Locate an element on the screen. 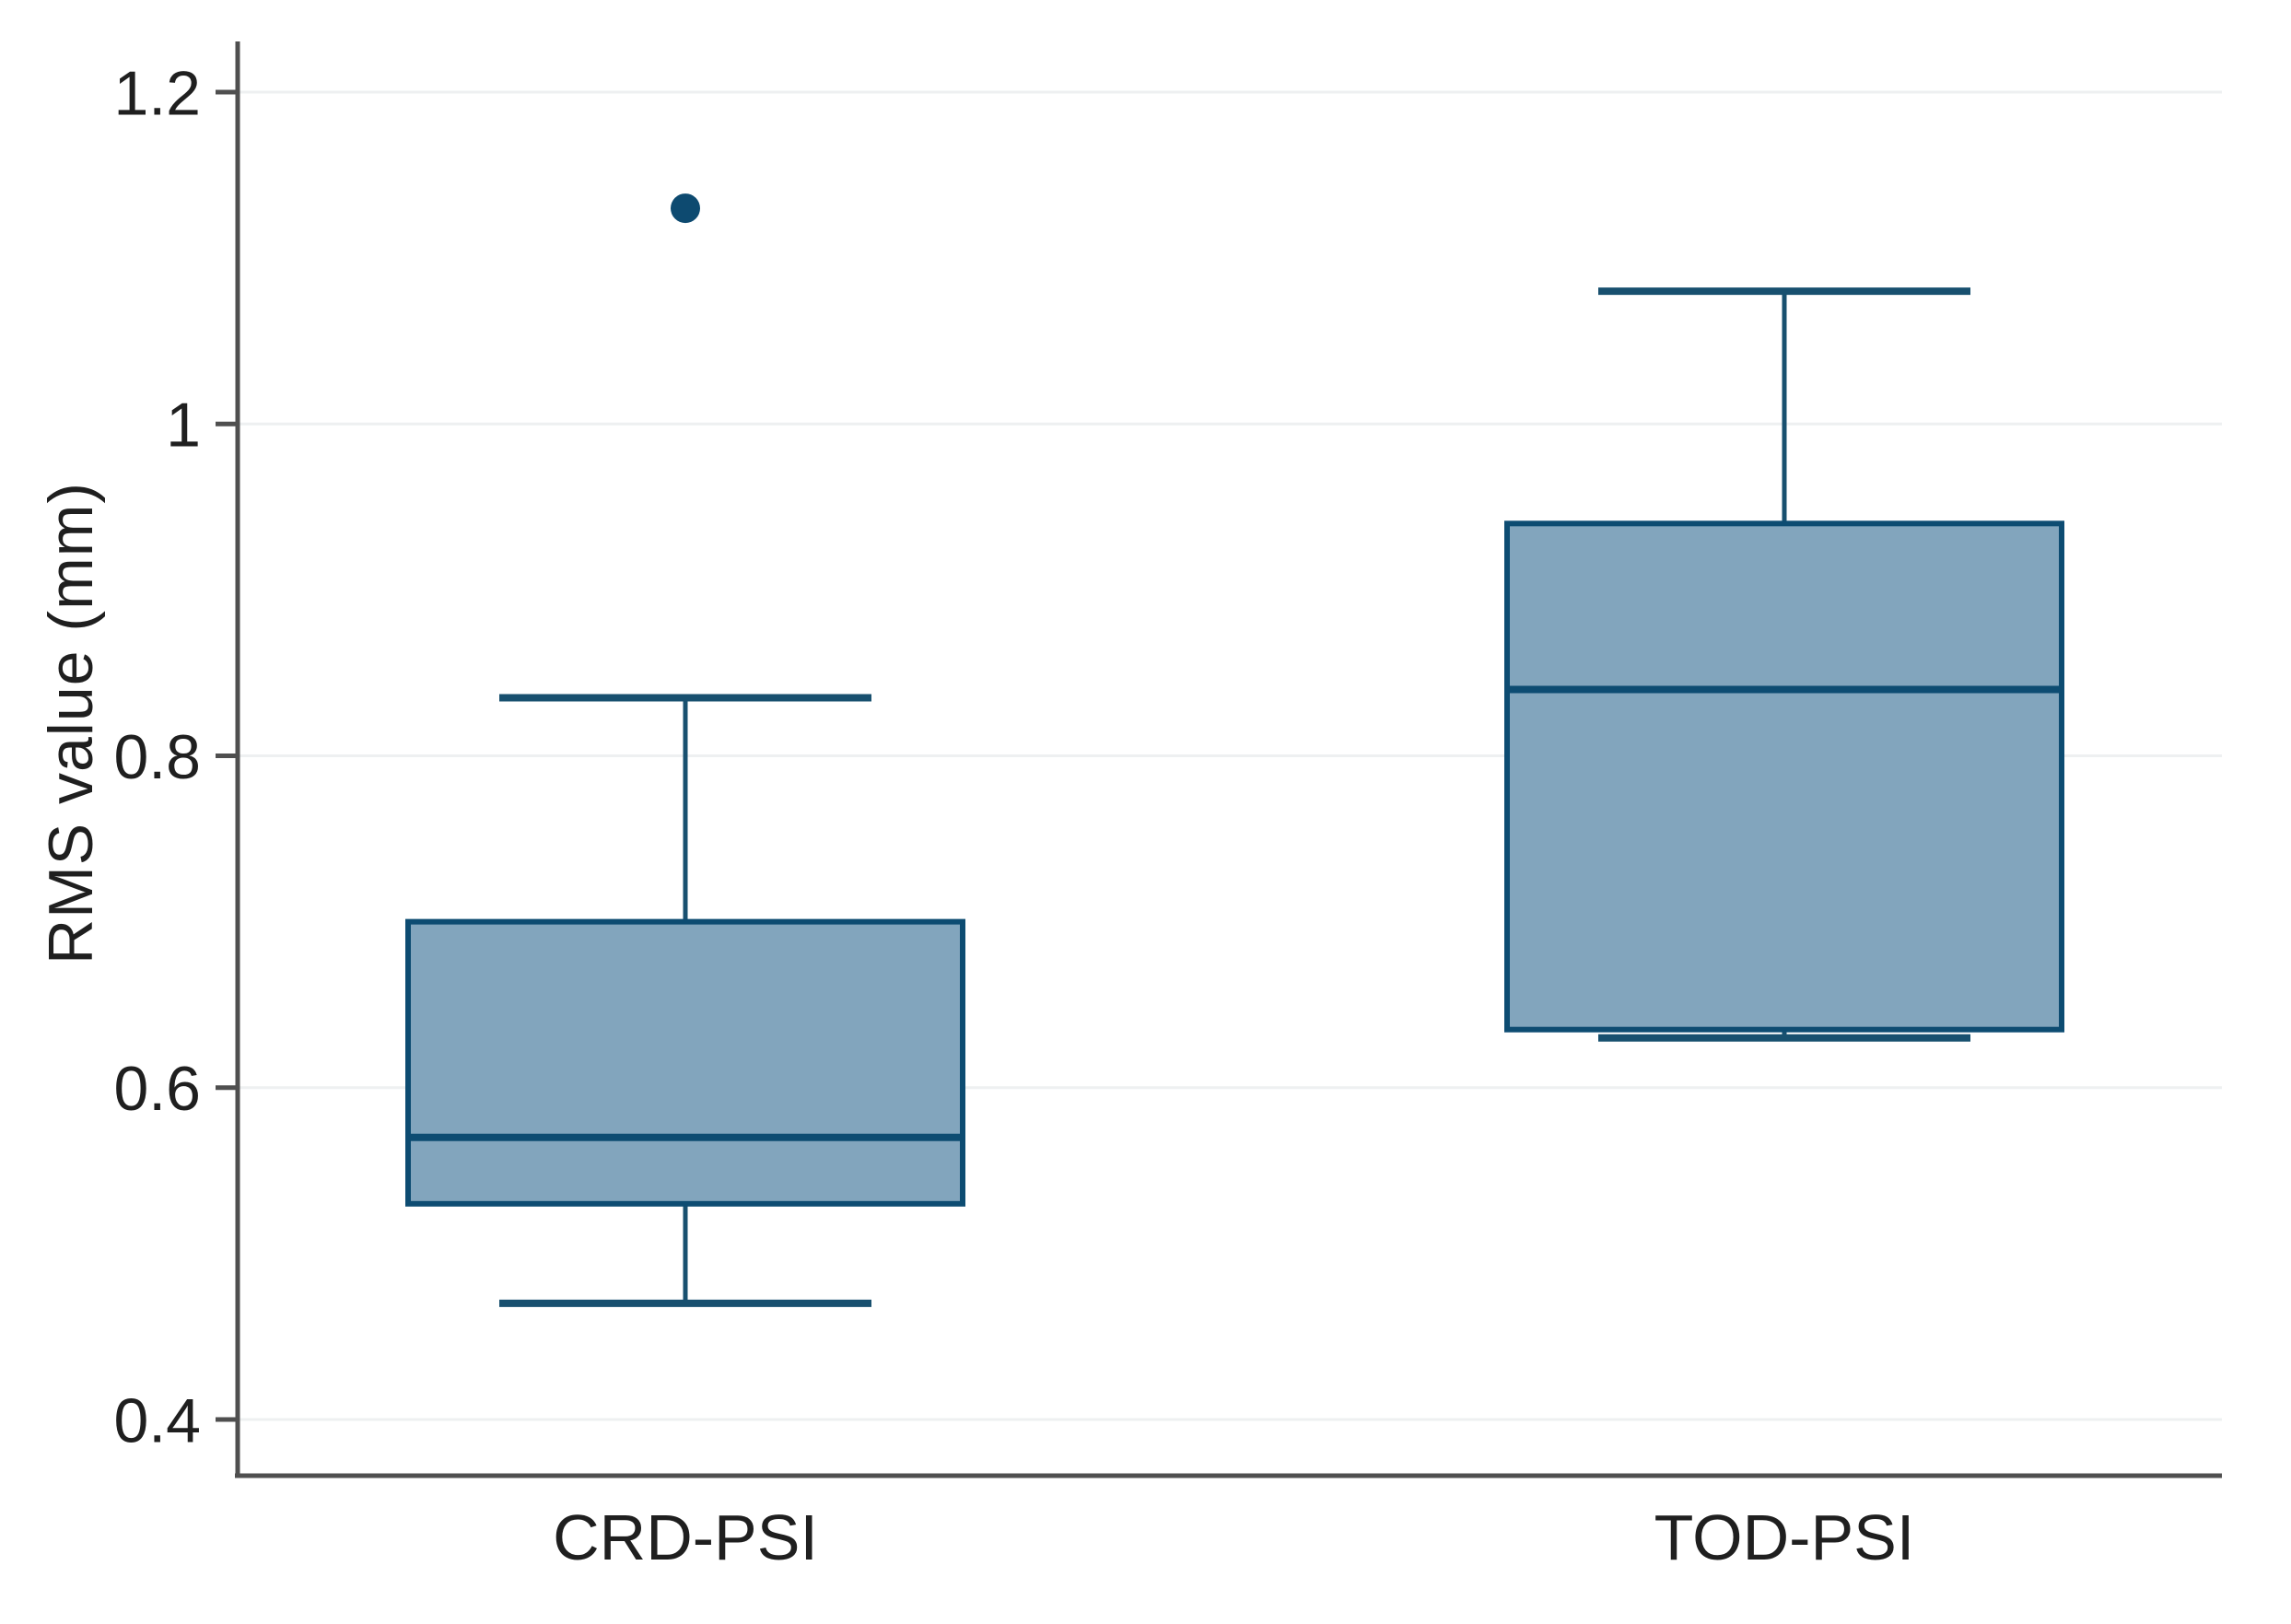 The height and width of the screenshot is (1624, 2291). box-rect-crd-psi is located at coordinates (685, 1063).